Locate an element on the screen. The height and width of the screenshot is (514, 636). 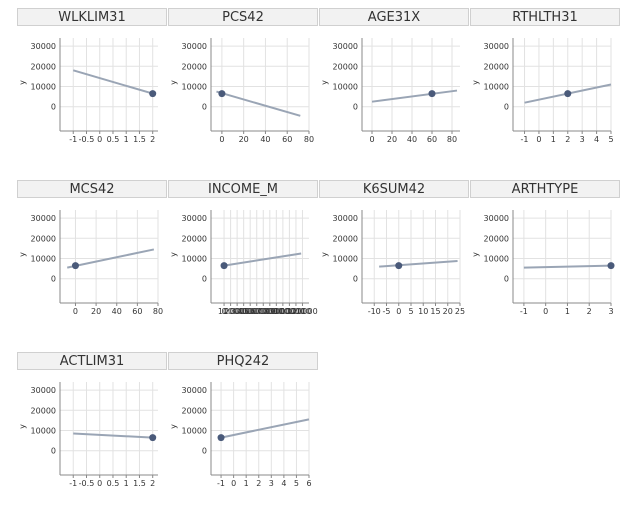
facet-panel: WLKLIM31 0 10000 20000 30000 -1 -0.5 0 0.5 1 1.5 2 y is located at coordinates (92, 89).